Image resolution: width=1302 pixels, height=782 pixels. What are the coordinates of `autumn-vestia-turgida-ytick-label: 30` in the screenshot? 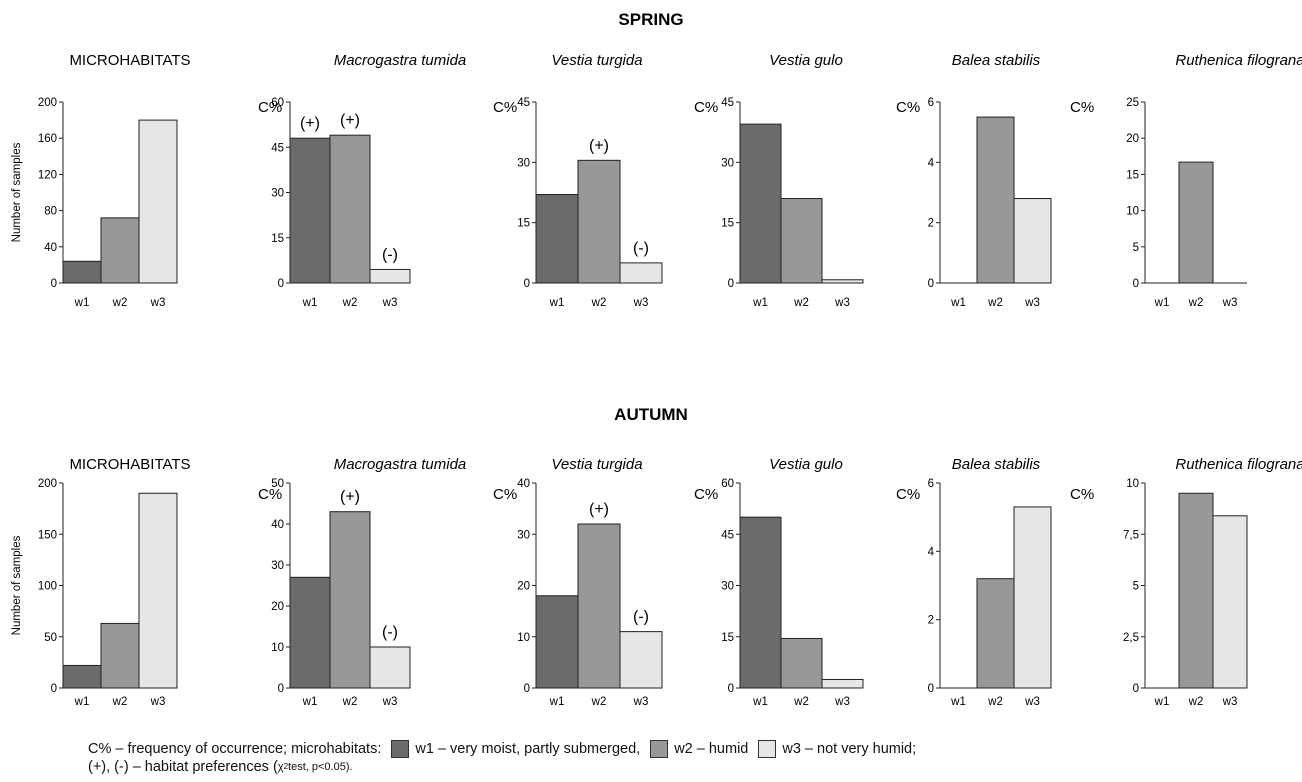 It's located at (523, 535).